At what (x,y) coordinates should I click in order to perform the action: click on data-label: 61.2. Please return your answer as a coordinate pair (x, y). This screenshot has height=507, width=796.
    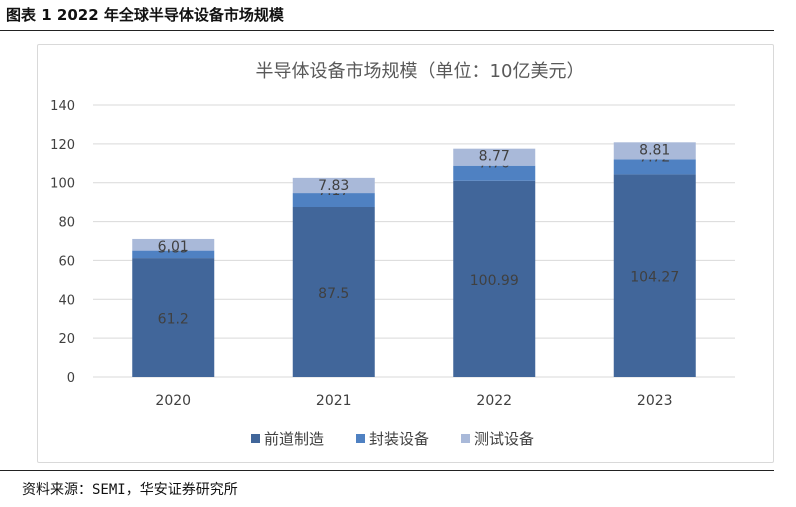
    Looking at the image, I should click on (173, 320).